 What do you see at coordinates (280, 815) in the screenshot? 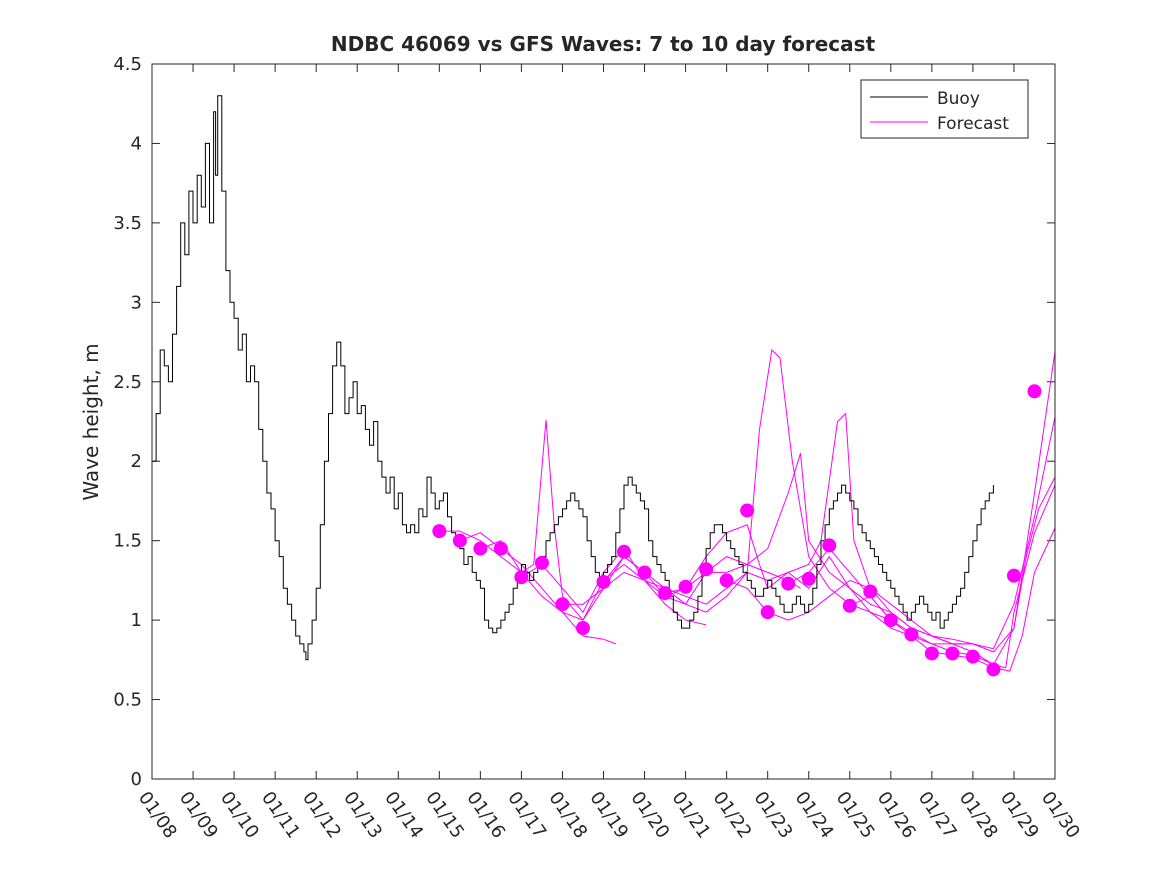
I see `x-tick-label: 01/11` at bounding box center [280, 815].